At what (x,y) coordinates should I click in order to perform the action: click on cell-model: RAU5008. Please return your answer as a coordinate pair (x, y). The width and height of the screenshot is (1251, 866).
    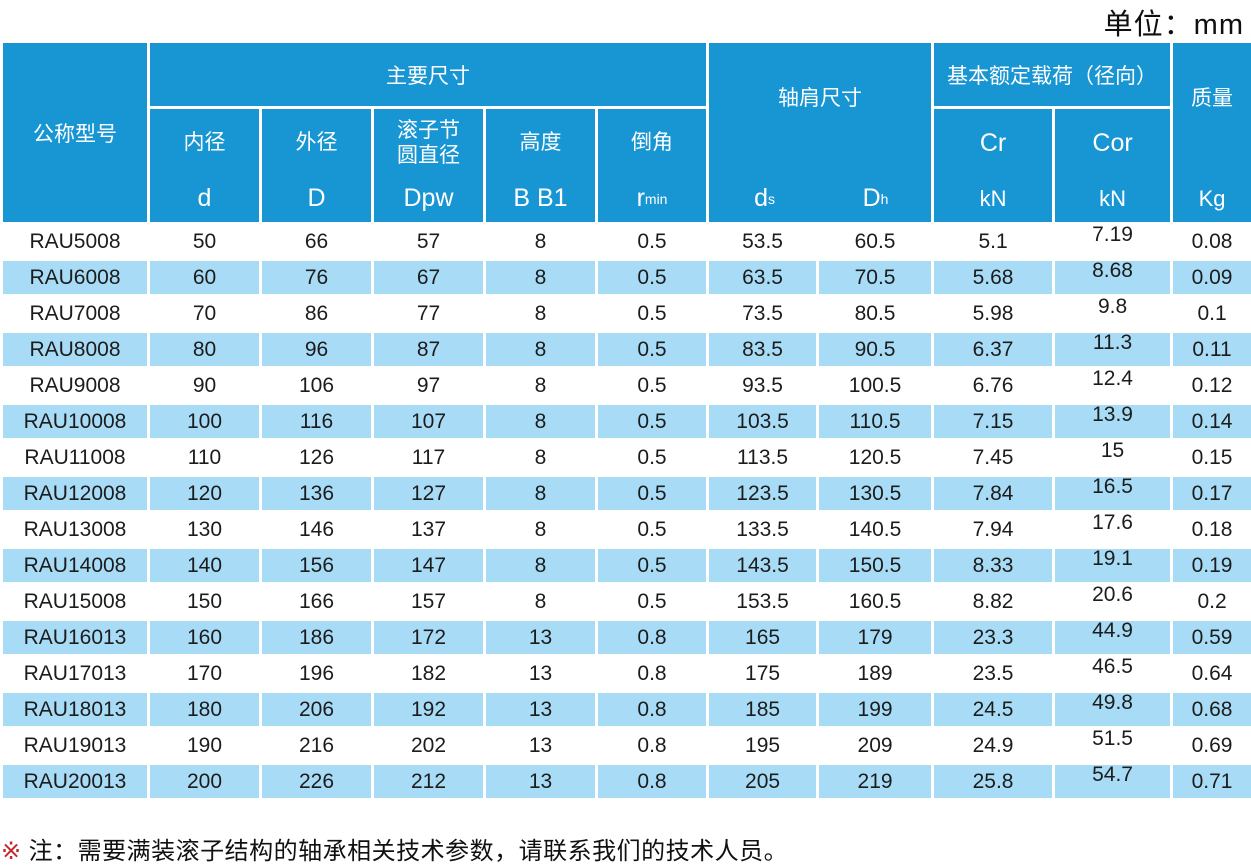
    Looking at the image, I should click on (75, 241).